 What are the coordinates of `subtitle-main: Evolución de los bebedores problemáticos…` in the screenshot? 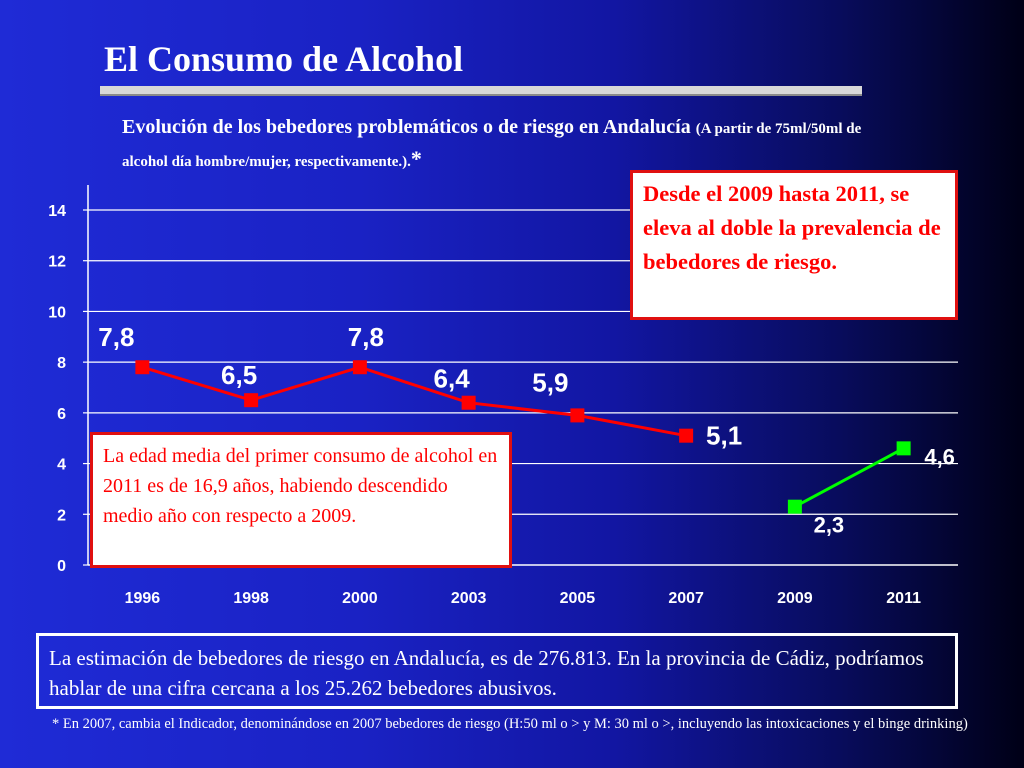 It's located at (409, 127).